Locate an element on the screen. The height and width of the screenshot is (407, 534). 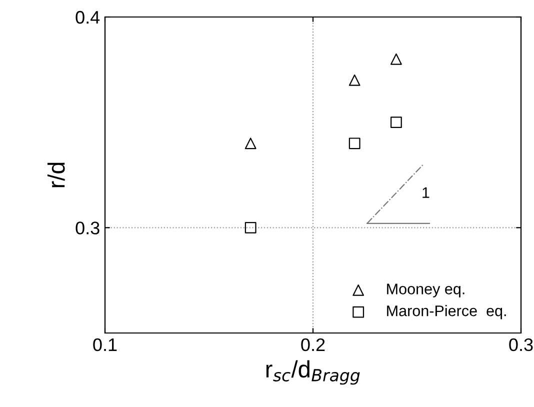
y-tick-label: 0.4 is located at coordinates (88, 17).